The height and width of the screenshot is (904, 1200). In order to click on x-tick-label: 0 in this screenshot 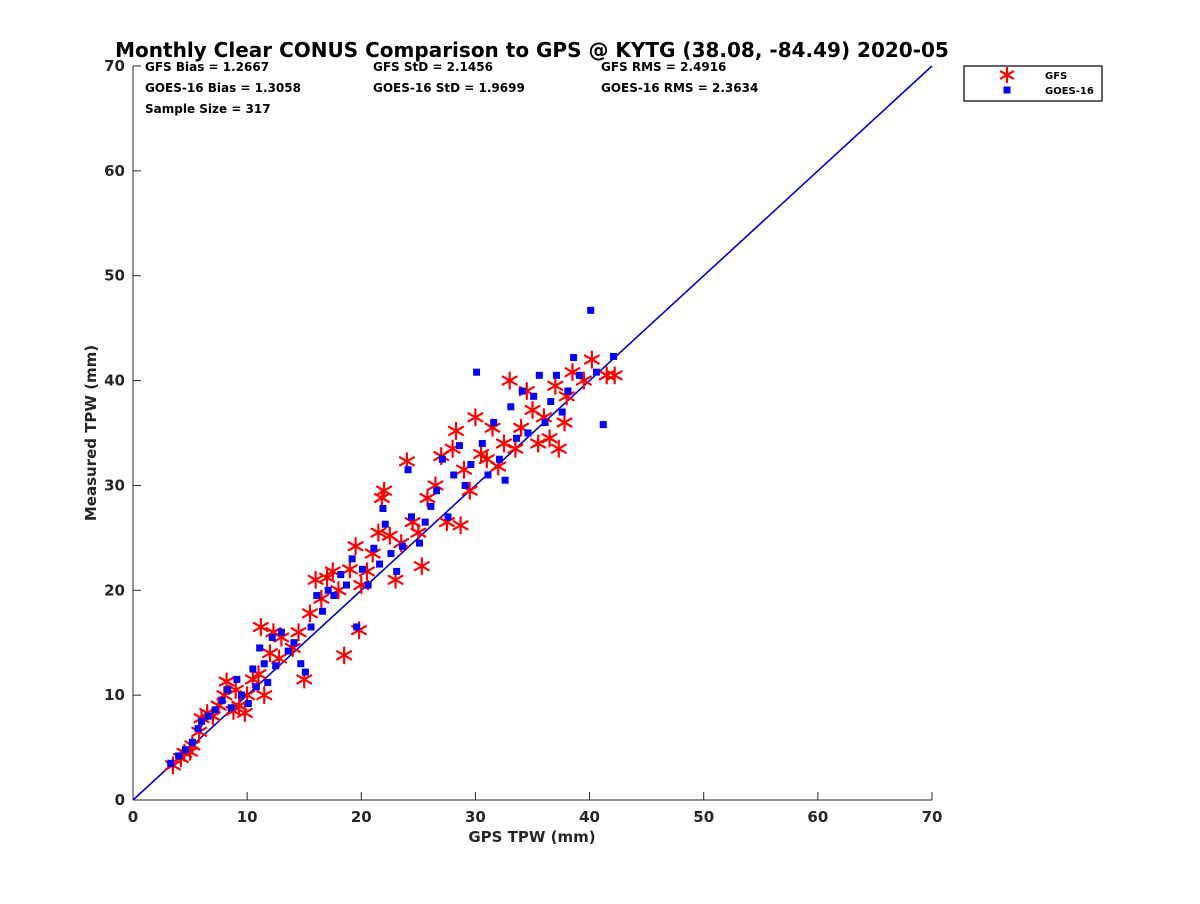, I will do `click(133, 817)`.